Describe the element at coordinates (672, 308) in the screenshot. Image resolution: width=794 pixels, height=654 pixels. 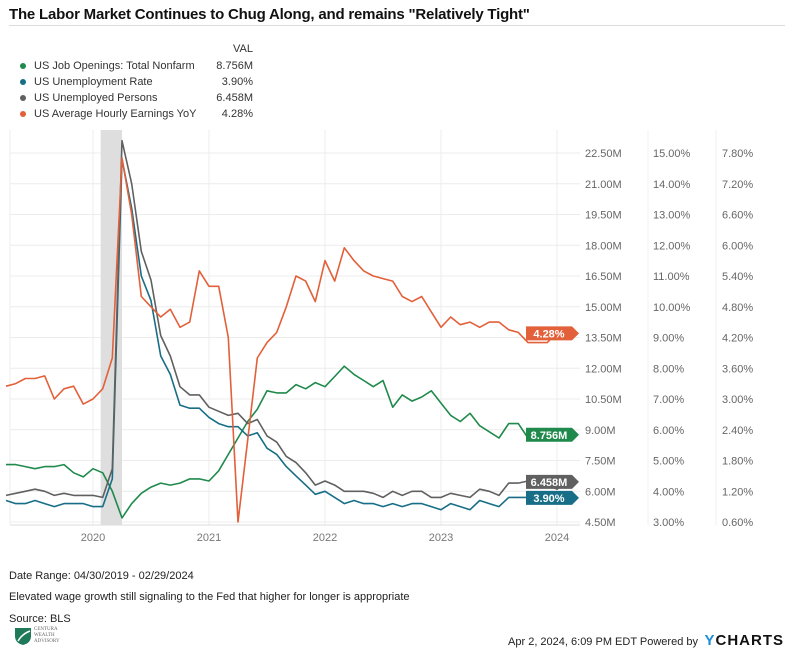
I see `y-tick-label-unemployment-rate: 10.00%` at that location.